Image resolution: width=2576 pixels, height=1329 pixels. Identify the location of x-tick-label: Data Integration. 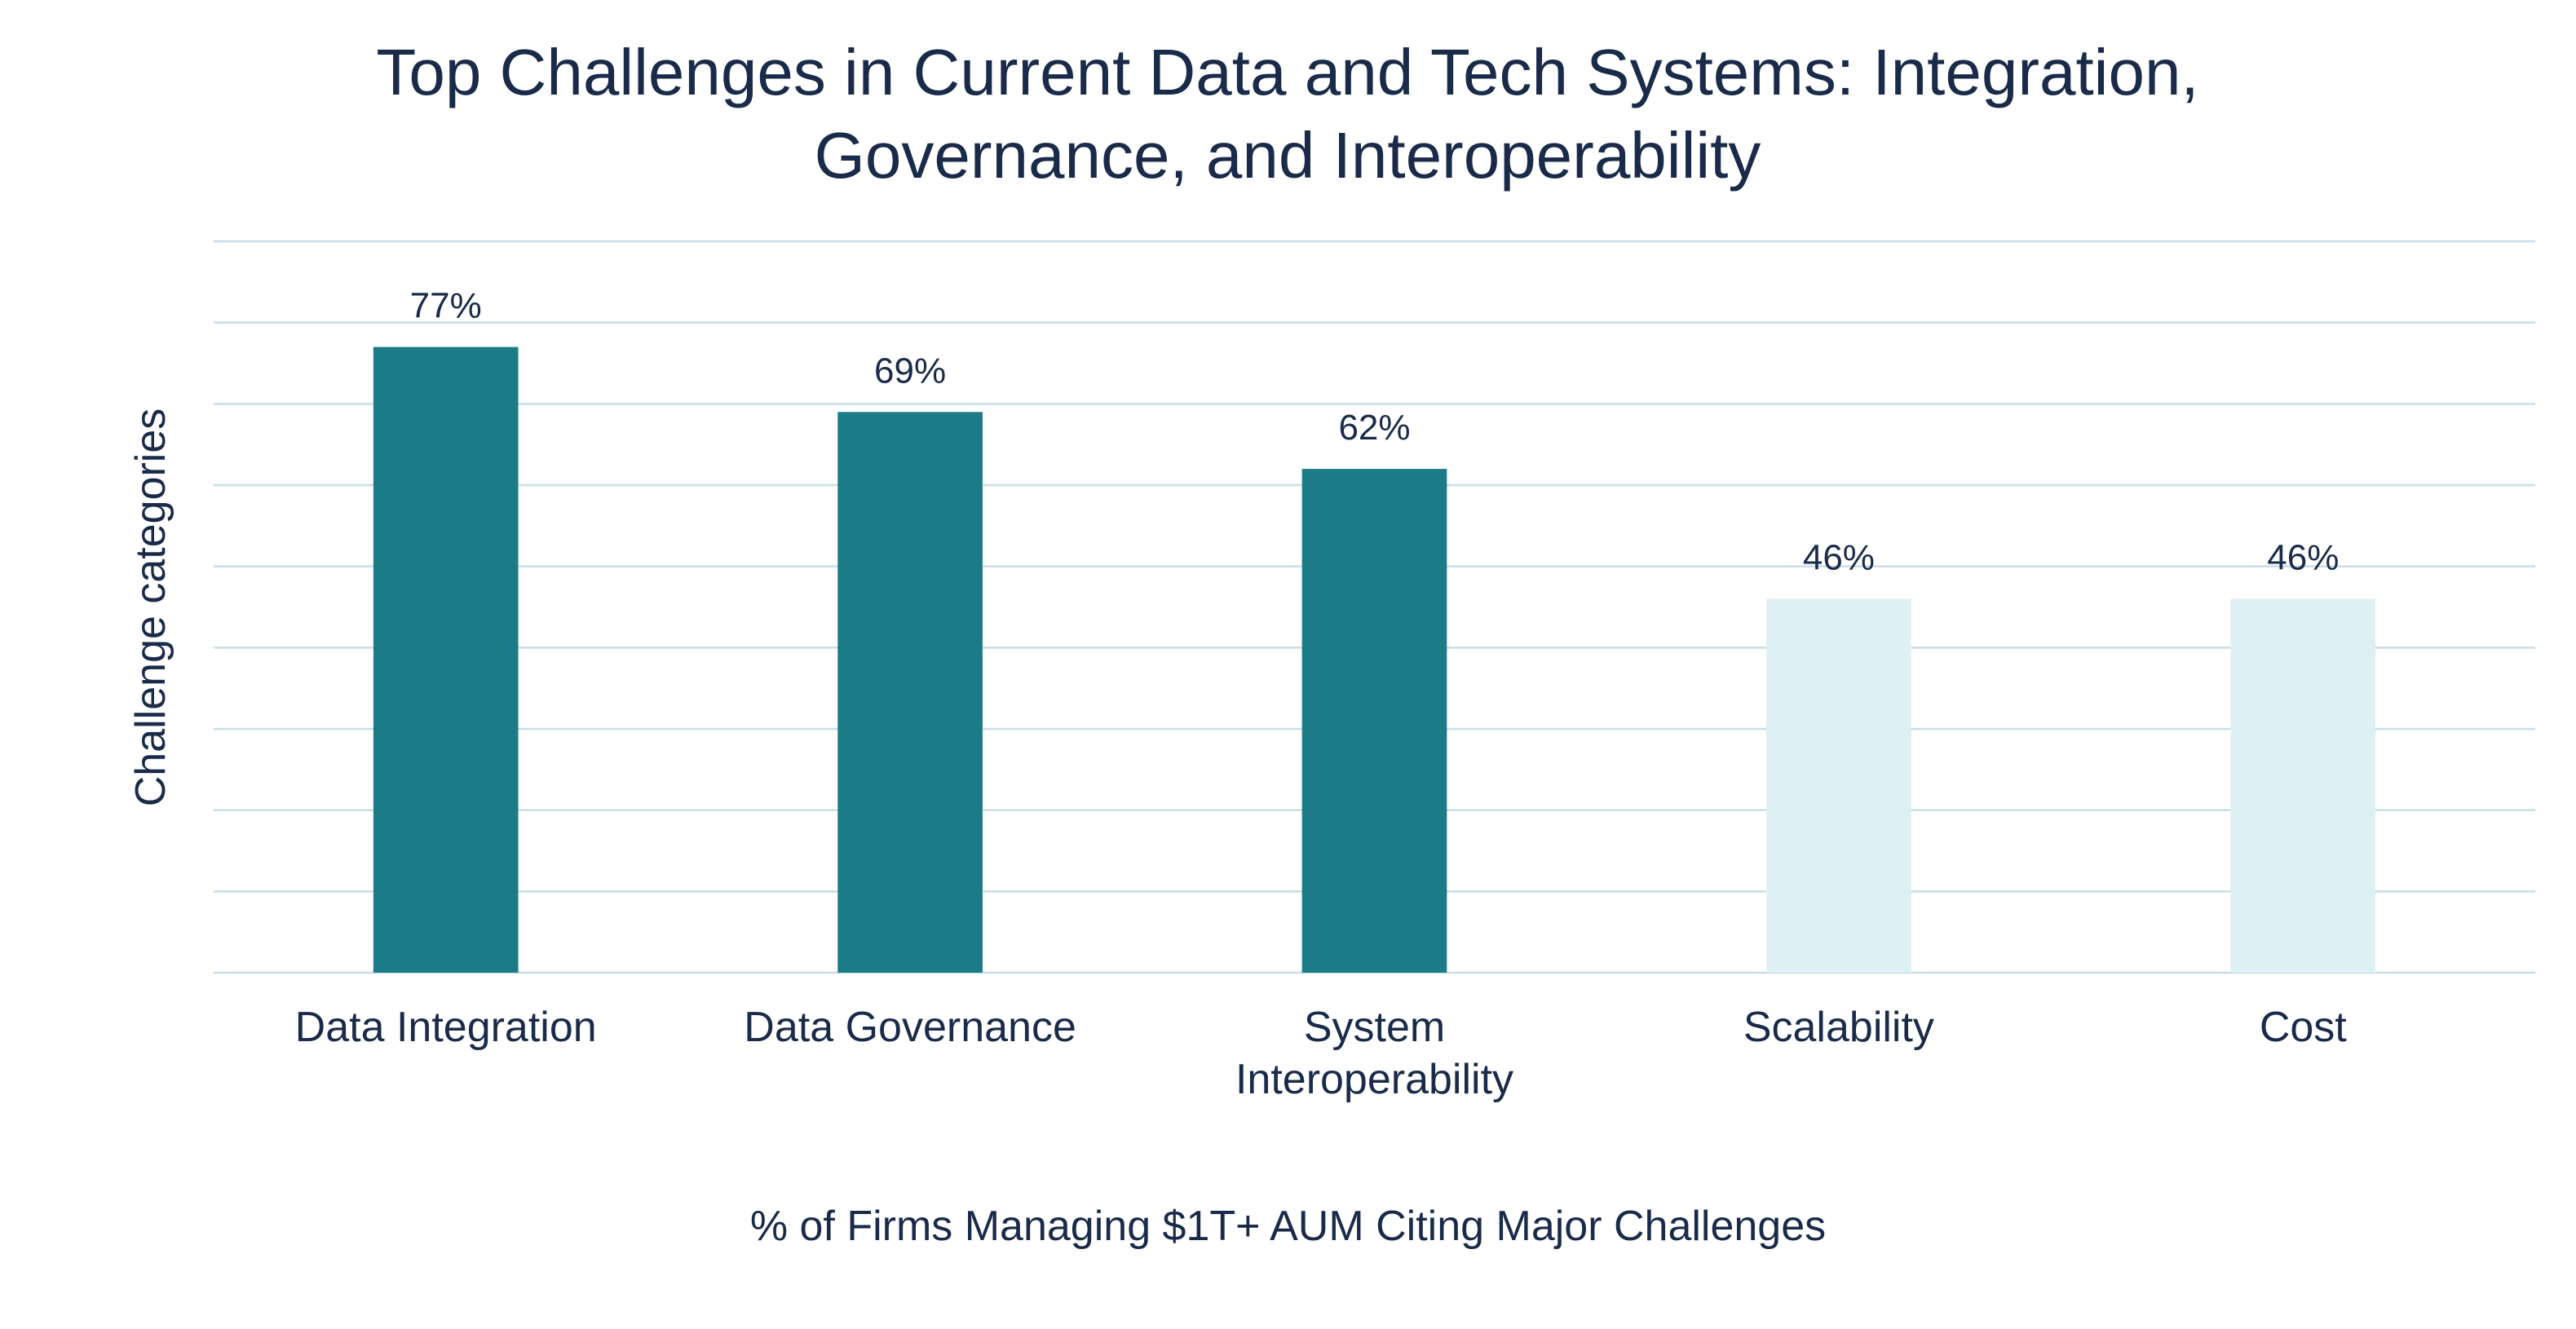
(445, 1027).